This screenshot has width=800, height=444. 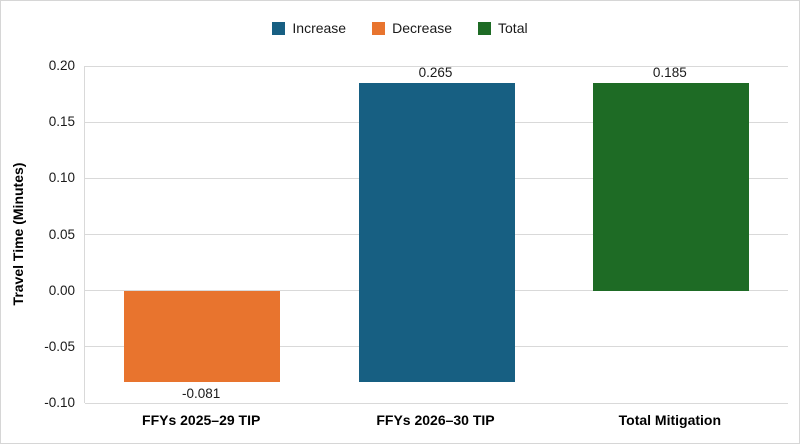 I want to click on chart-legend: Increase Decrease Total, so click(x=400, y=28).